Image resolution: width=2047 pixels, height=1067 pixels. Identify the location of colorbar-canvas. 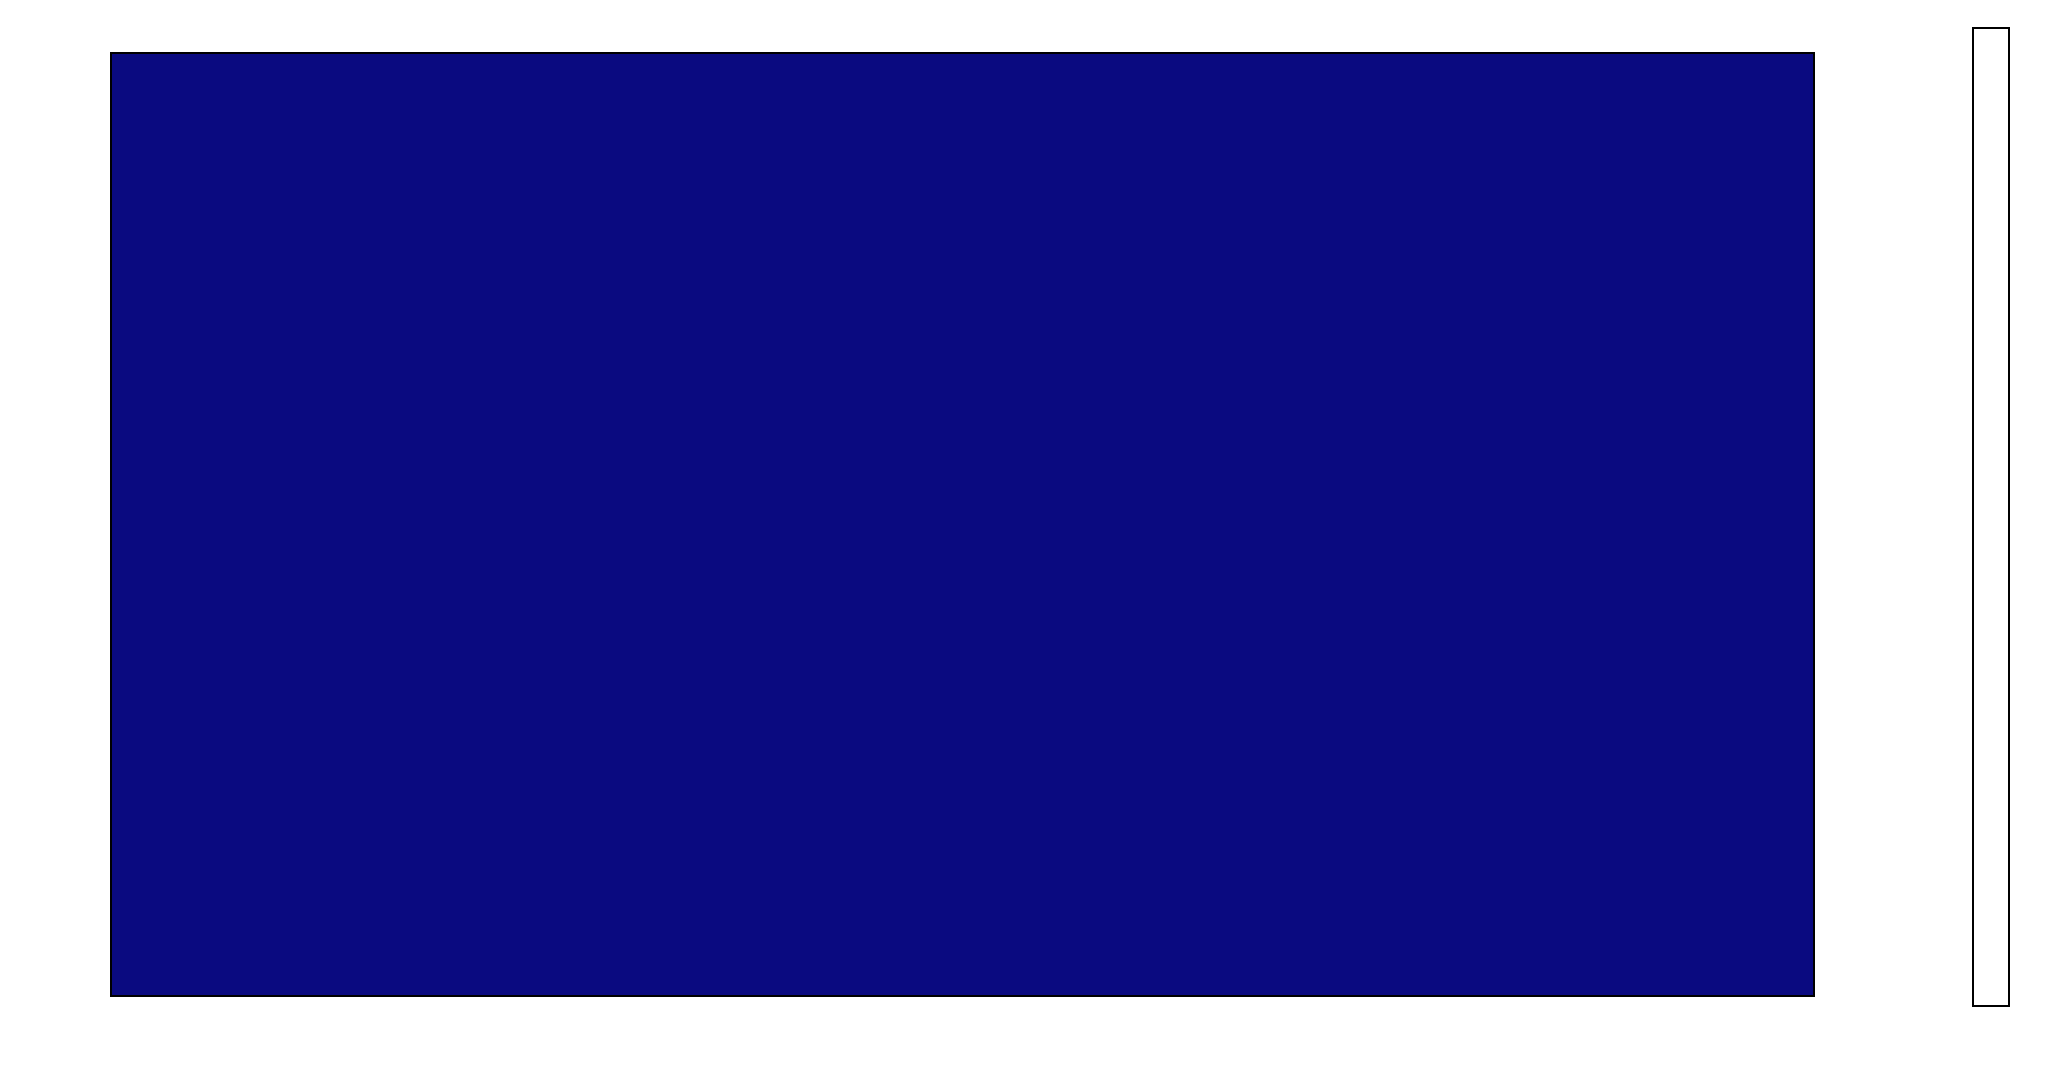
(1991, 517).